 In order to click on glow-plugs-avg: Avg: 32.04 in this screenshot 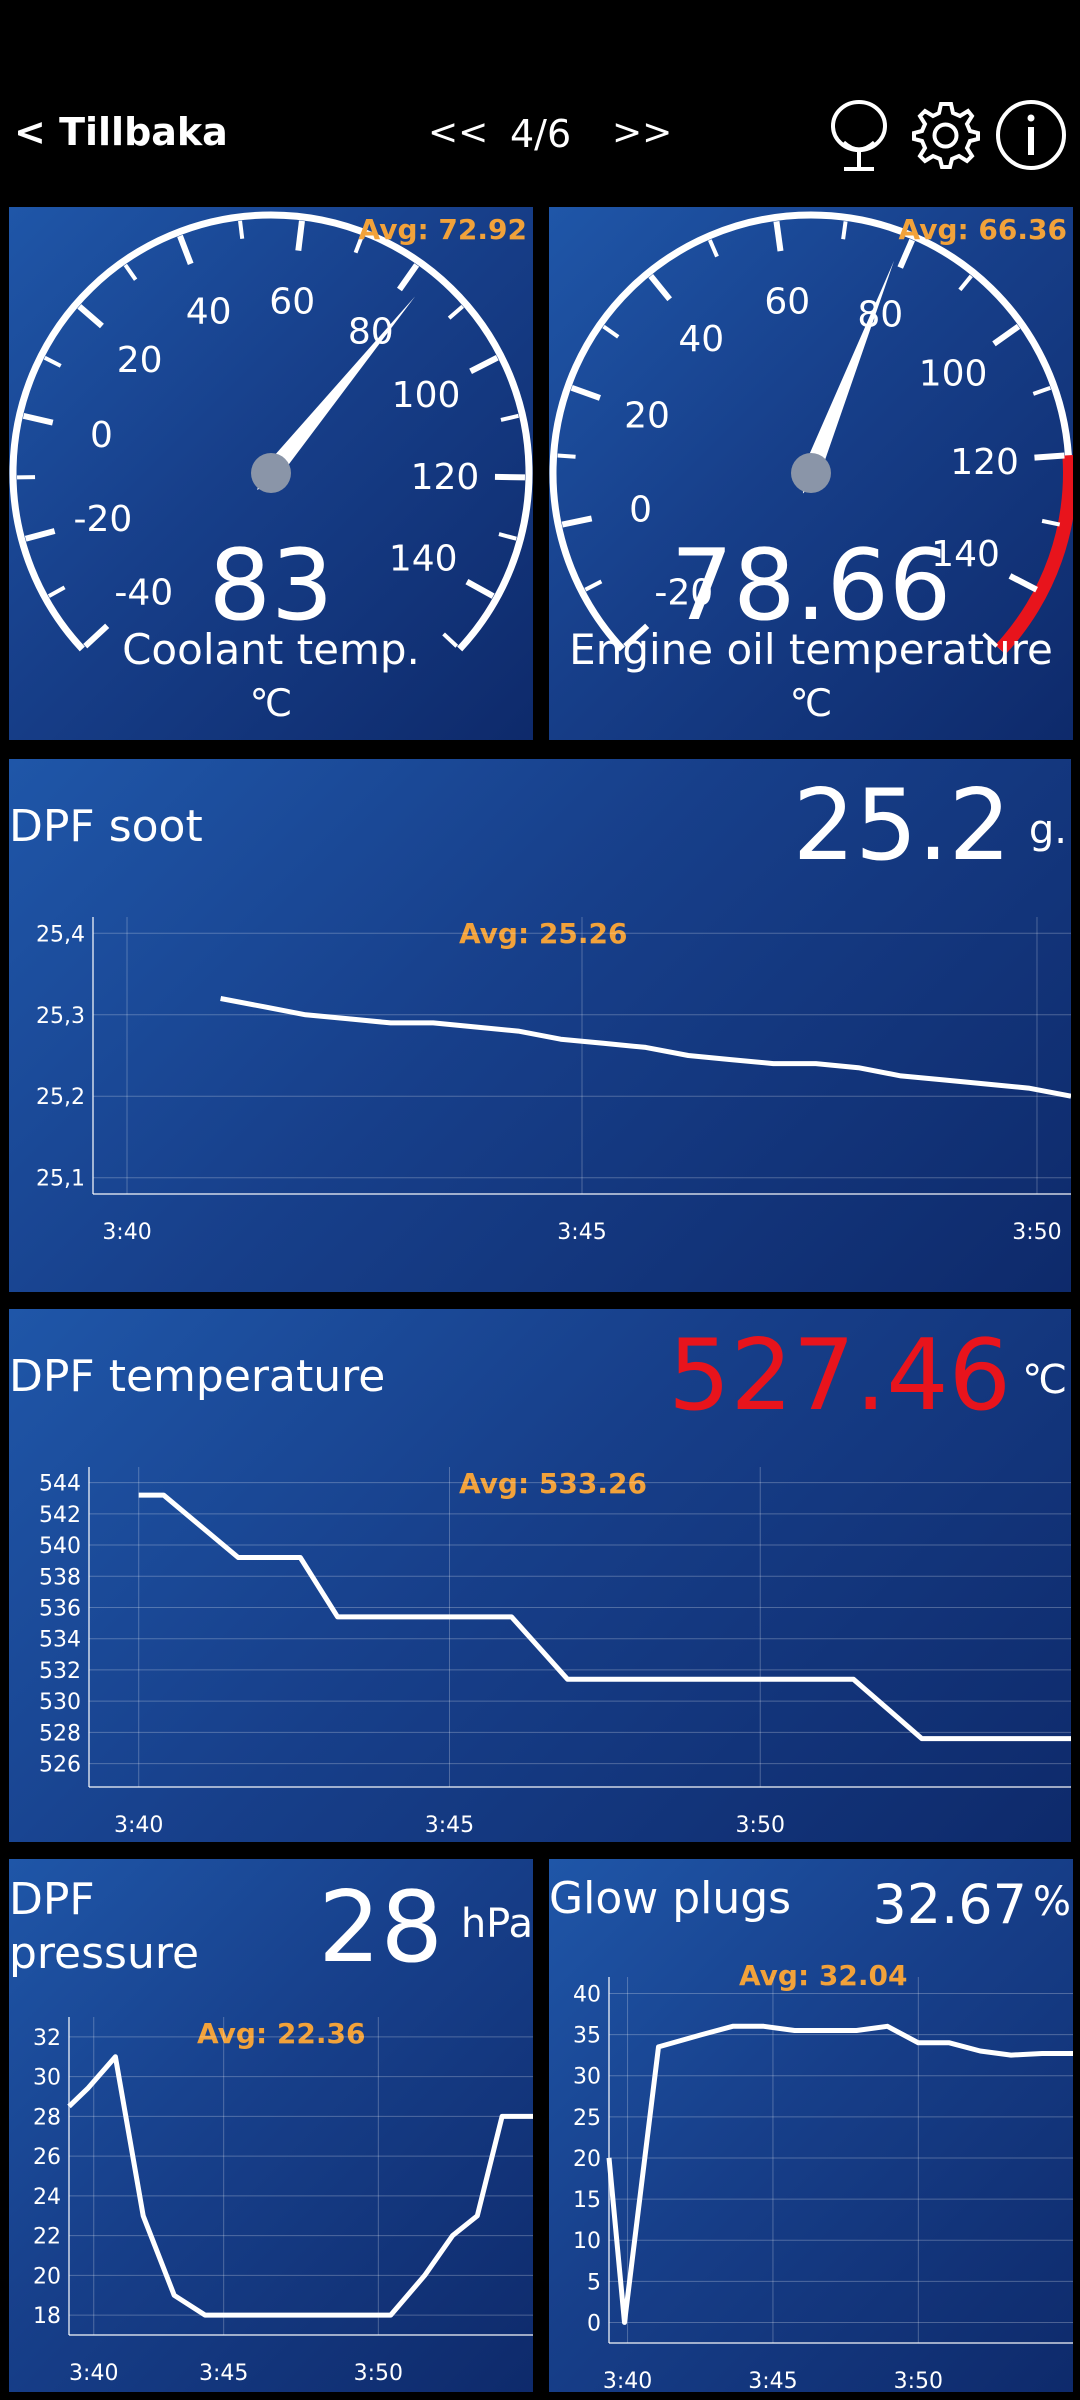, I will do `click(823, 1975)`.